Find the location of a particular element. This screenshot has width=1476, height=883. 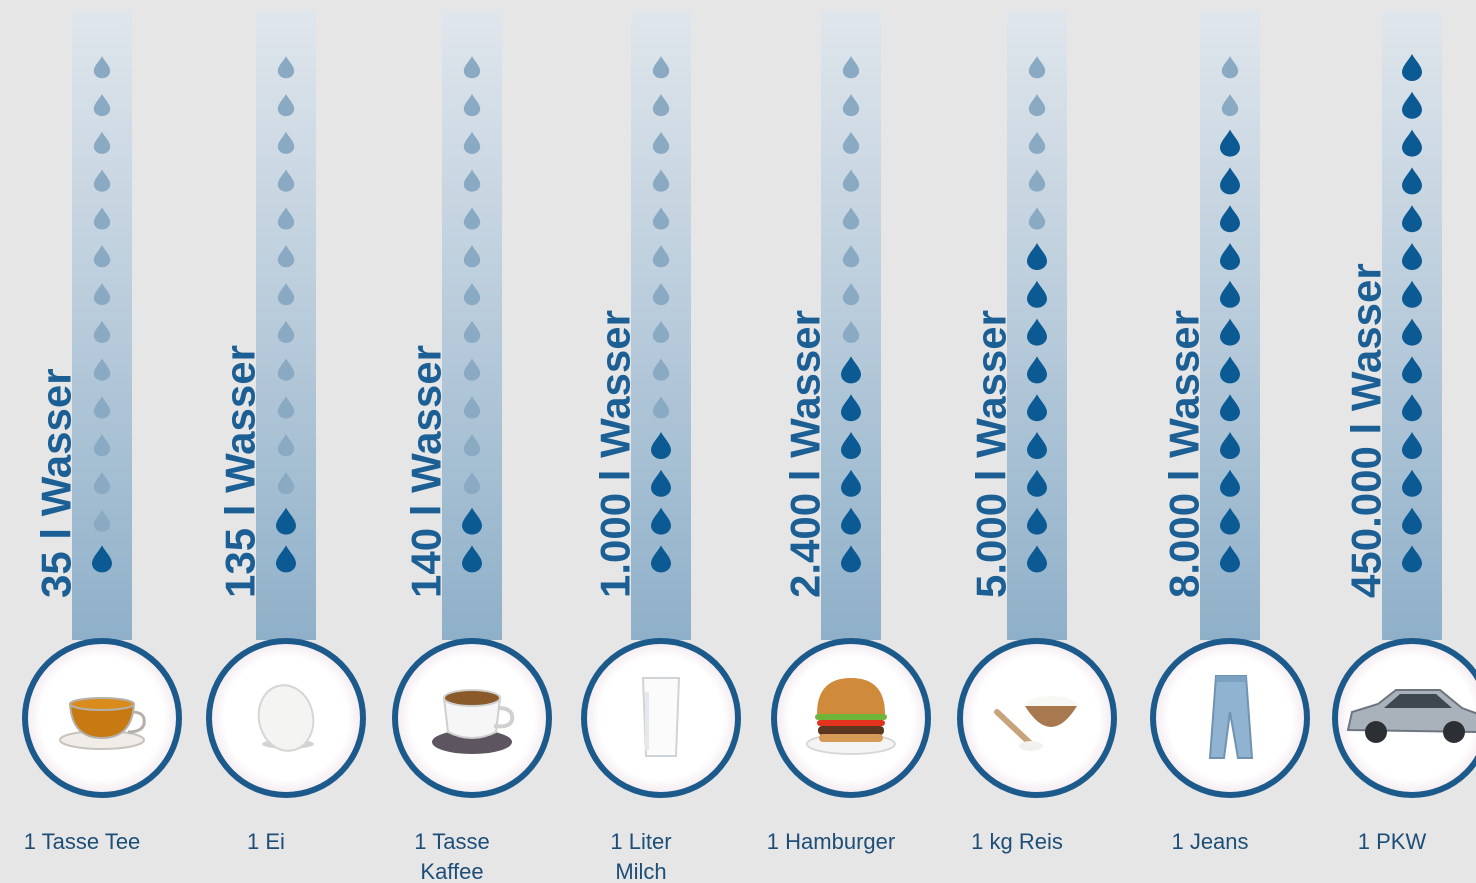

value-label: 1.000 l Wasser is located at coordinates (615, 454).